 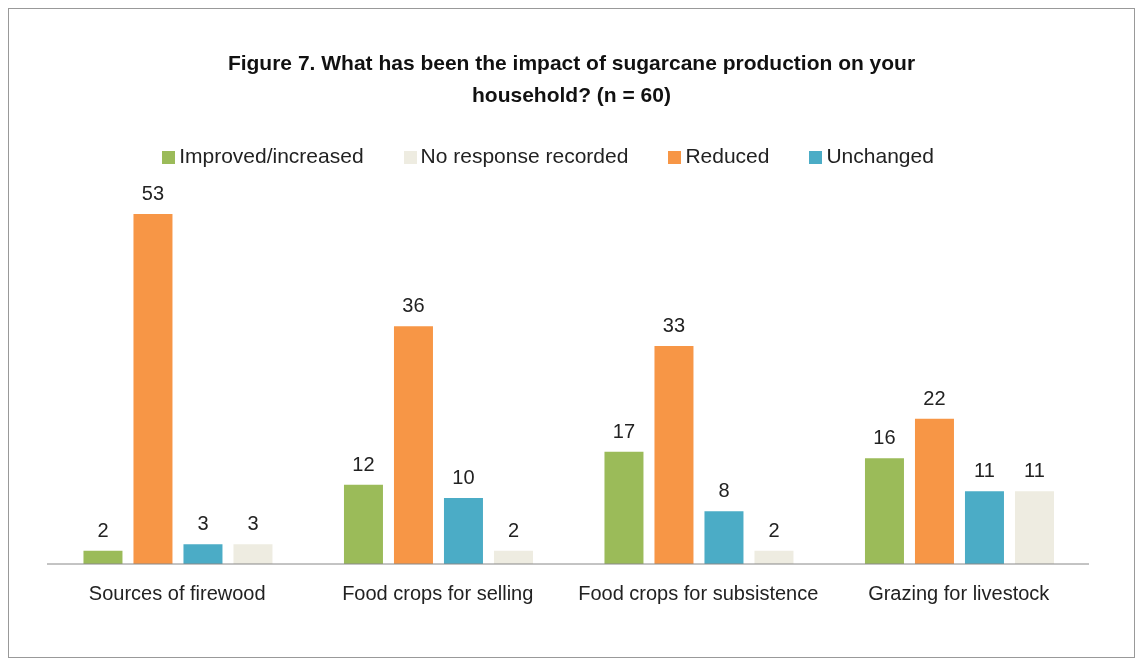 I want to click on legend-label: Reduced, so click(x=727, y=155).